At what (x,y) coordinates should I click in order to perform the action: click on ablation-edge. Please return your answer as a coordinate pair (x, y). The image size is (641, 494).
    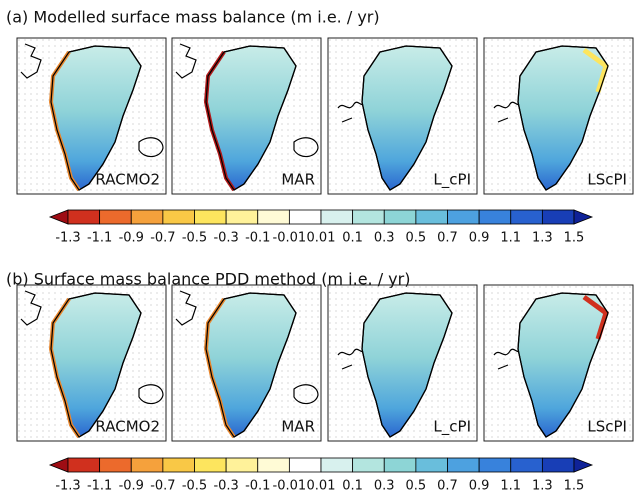
    Looking at the image, I should click on (595, 70).